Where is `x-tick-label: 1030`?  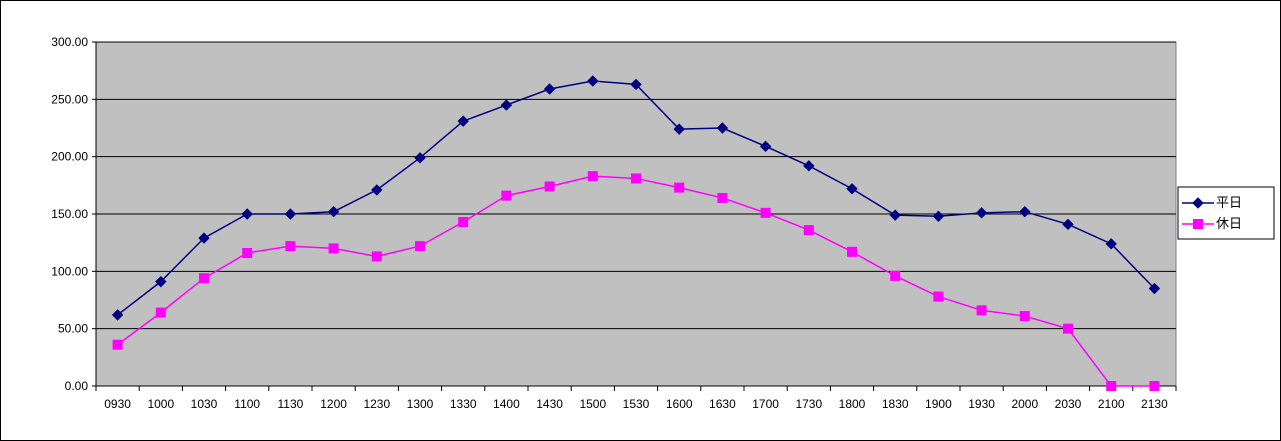
x-tick-label: 1030 is located at coordinates (204, 404).